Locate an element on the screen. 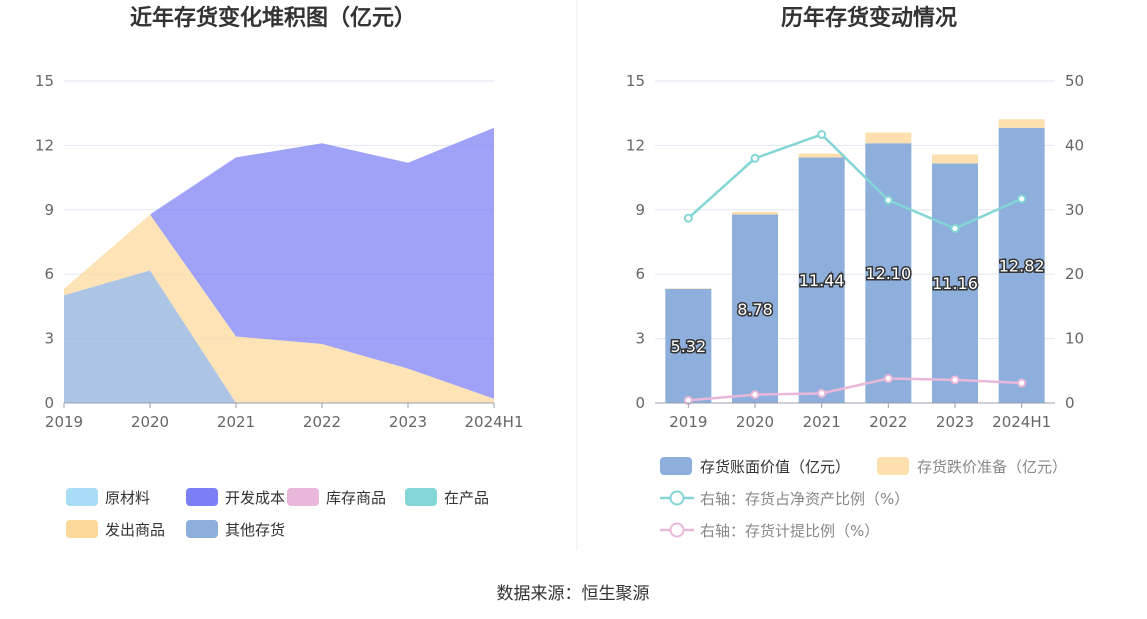 The height and width of the screenshot is (619, 1147). bar-value-label: 11.44 is located at coordinates (822, 280).